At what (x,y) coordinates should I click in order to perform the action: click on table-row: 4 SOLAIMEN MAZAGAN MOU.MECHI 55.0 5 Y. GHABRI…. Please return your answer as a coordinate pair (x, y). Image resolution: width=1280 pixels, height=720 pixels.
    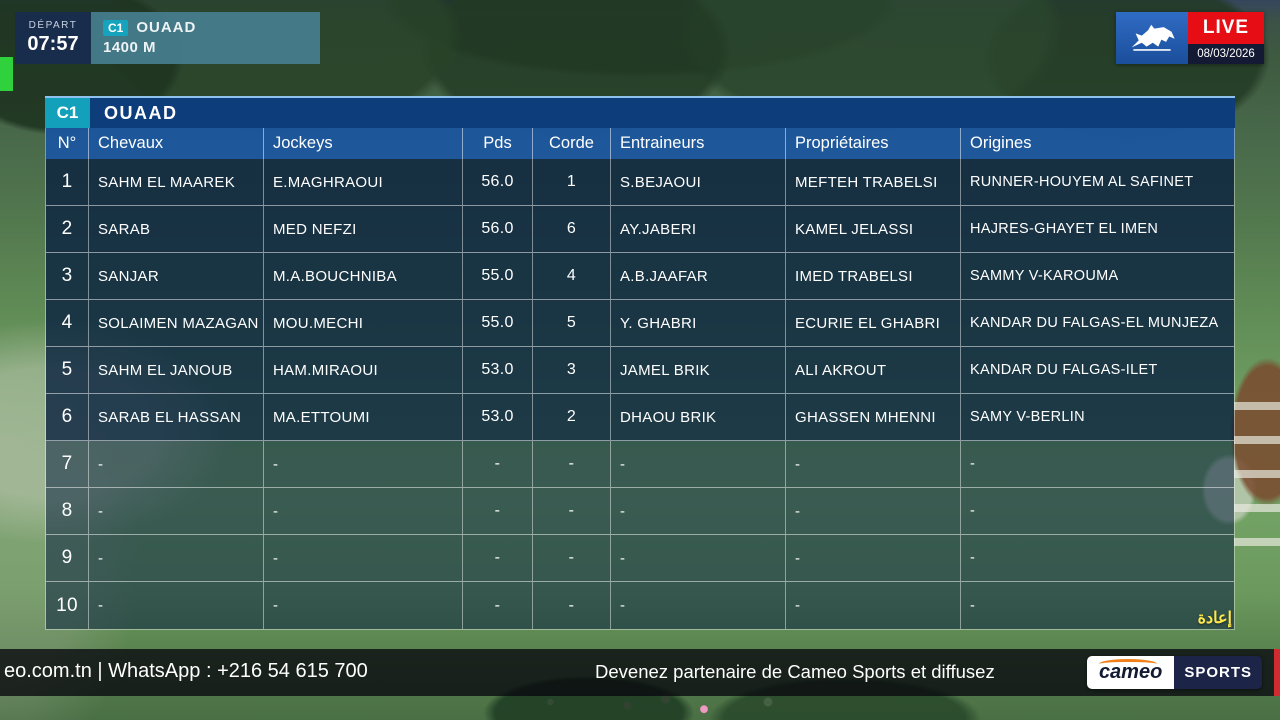
    Looking at the image, I should click on (640, 323).